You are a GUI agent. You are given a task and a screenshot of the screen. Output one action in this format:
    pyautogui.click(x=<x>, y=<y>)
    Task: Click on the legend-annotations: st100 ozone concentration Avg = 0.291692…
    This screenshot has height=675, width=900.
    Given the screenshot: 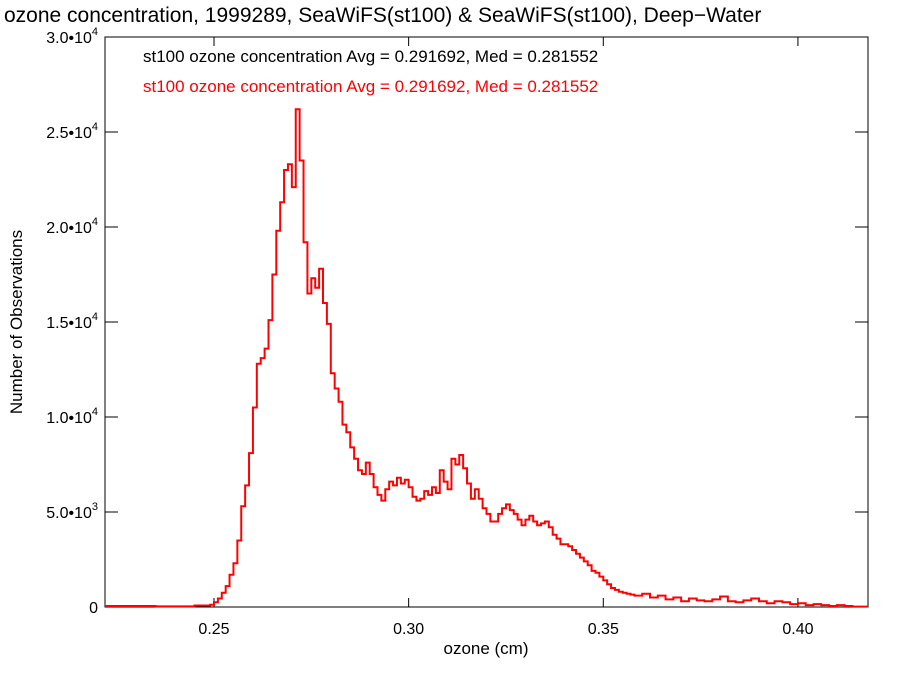 What is the action you would take?
    pyautogui.click(x=370, y=71)
    